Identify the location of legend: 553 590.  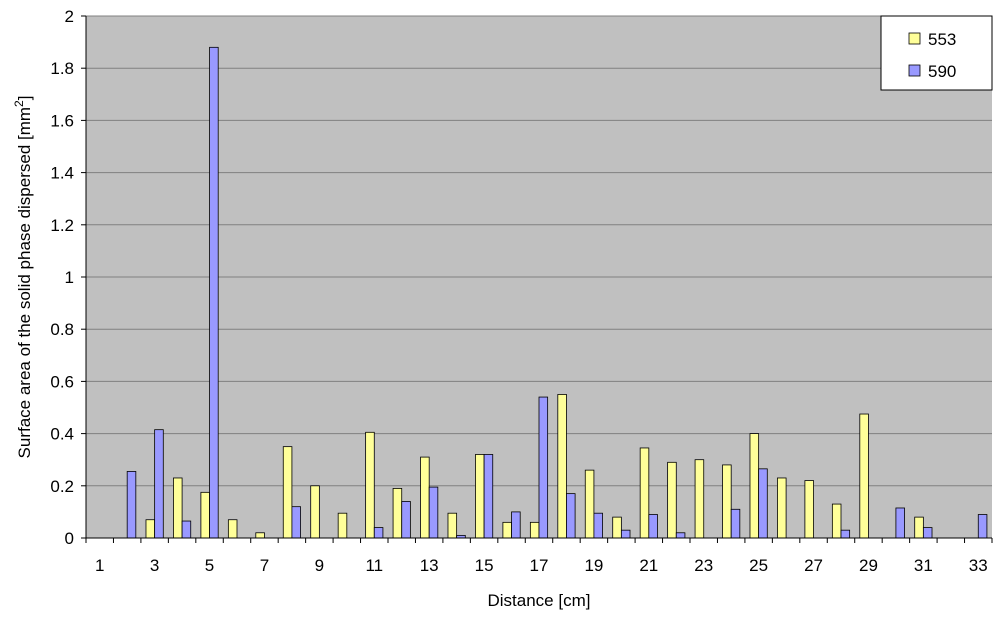
(936, 53).